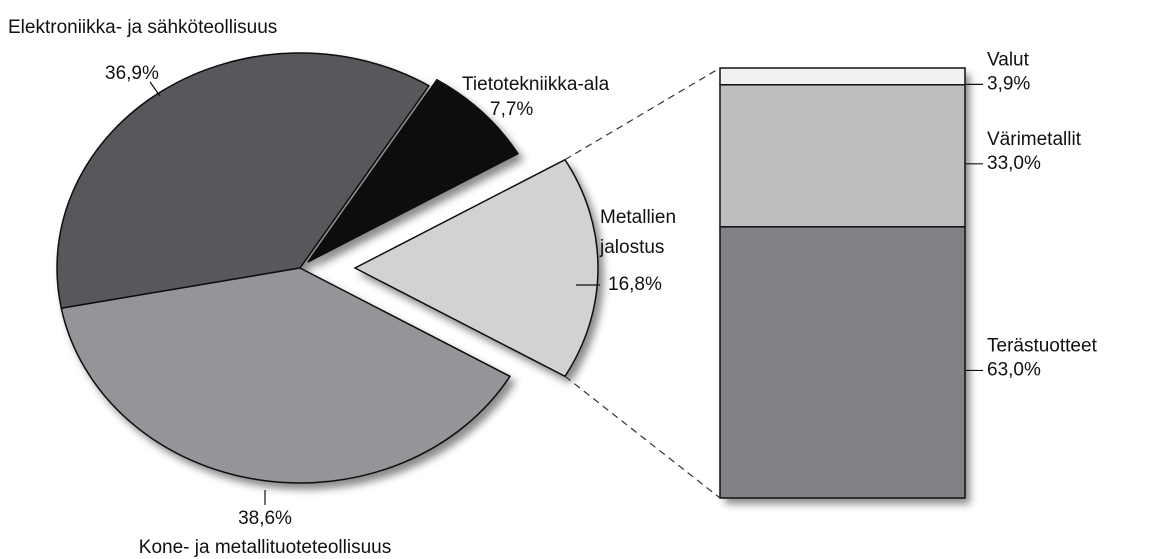 This screenshot has height=559, width=1149. What do you see at coordinates (1014, 369) in the screenshot?
I see `bar-value-label: 63,0%` at bounding box center [1014, 369].